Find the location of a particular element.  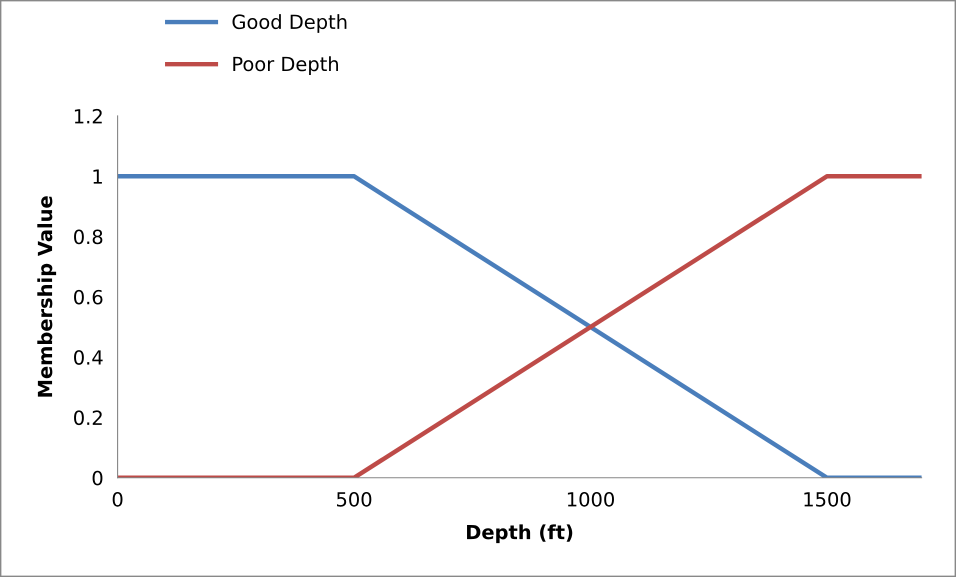

x-axis-title: Depth (ft) is located at coordinates (519, 534).